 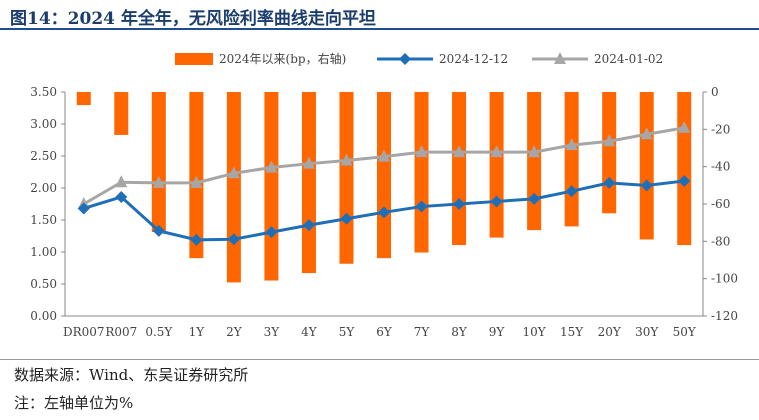 I want to click on x-tick-label: 5Y, so click(x=347, y=332).